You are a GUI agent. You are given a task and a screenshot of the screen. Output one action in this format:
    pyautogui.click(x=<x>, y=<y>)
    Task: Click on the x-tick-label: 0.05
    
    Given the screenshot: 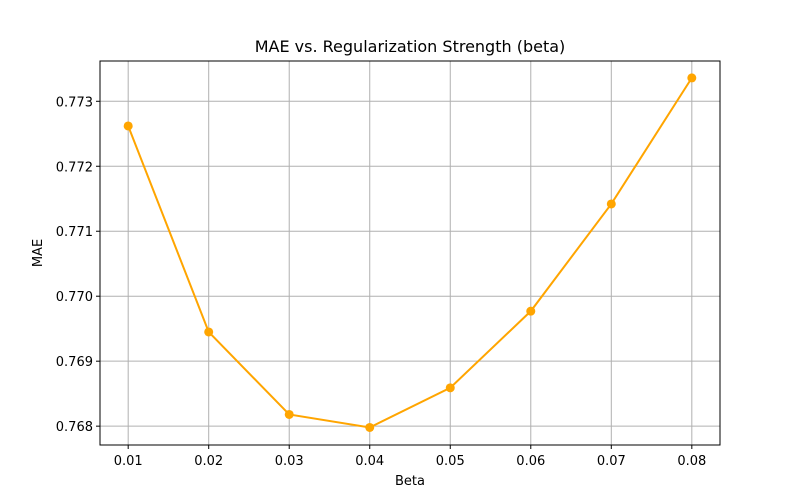 What is the action you would take?
    pyautogui.click(x=450, y=461)
    